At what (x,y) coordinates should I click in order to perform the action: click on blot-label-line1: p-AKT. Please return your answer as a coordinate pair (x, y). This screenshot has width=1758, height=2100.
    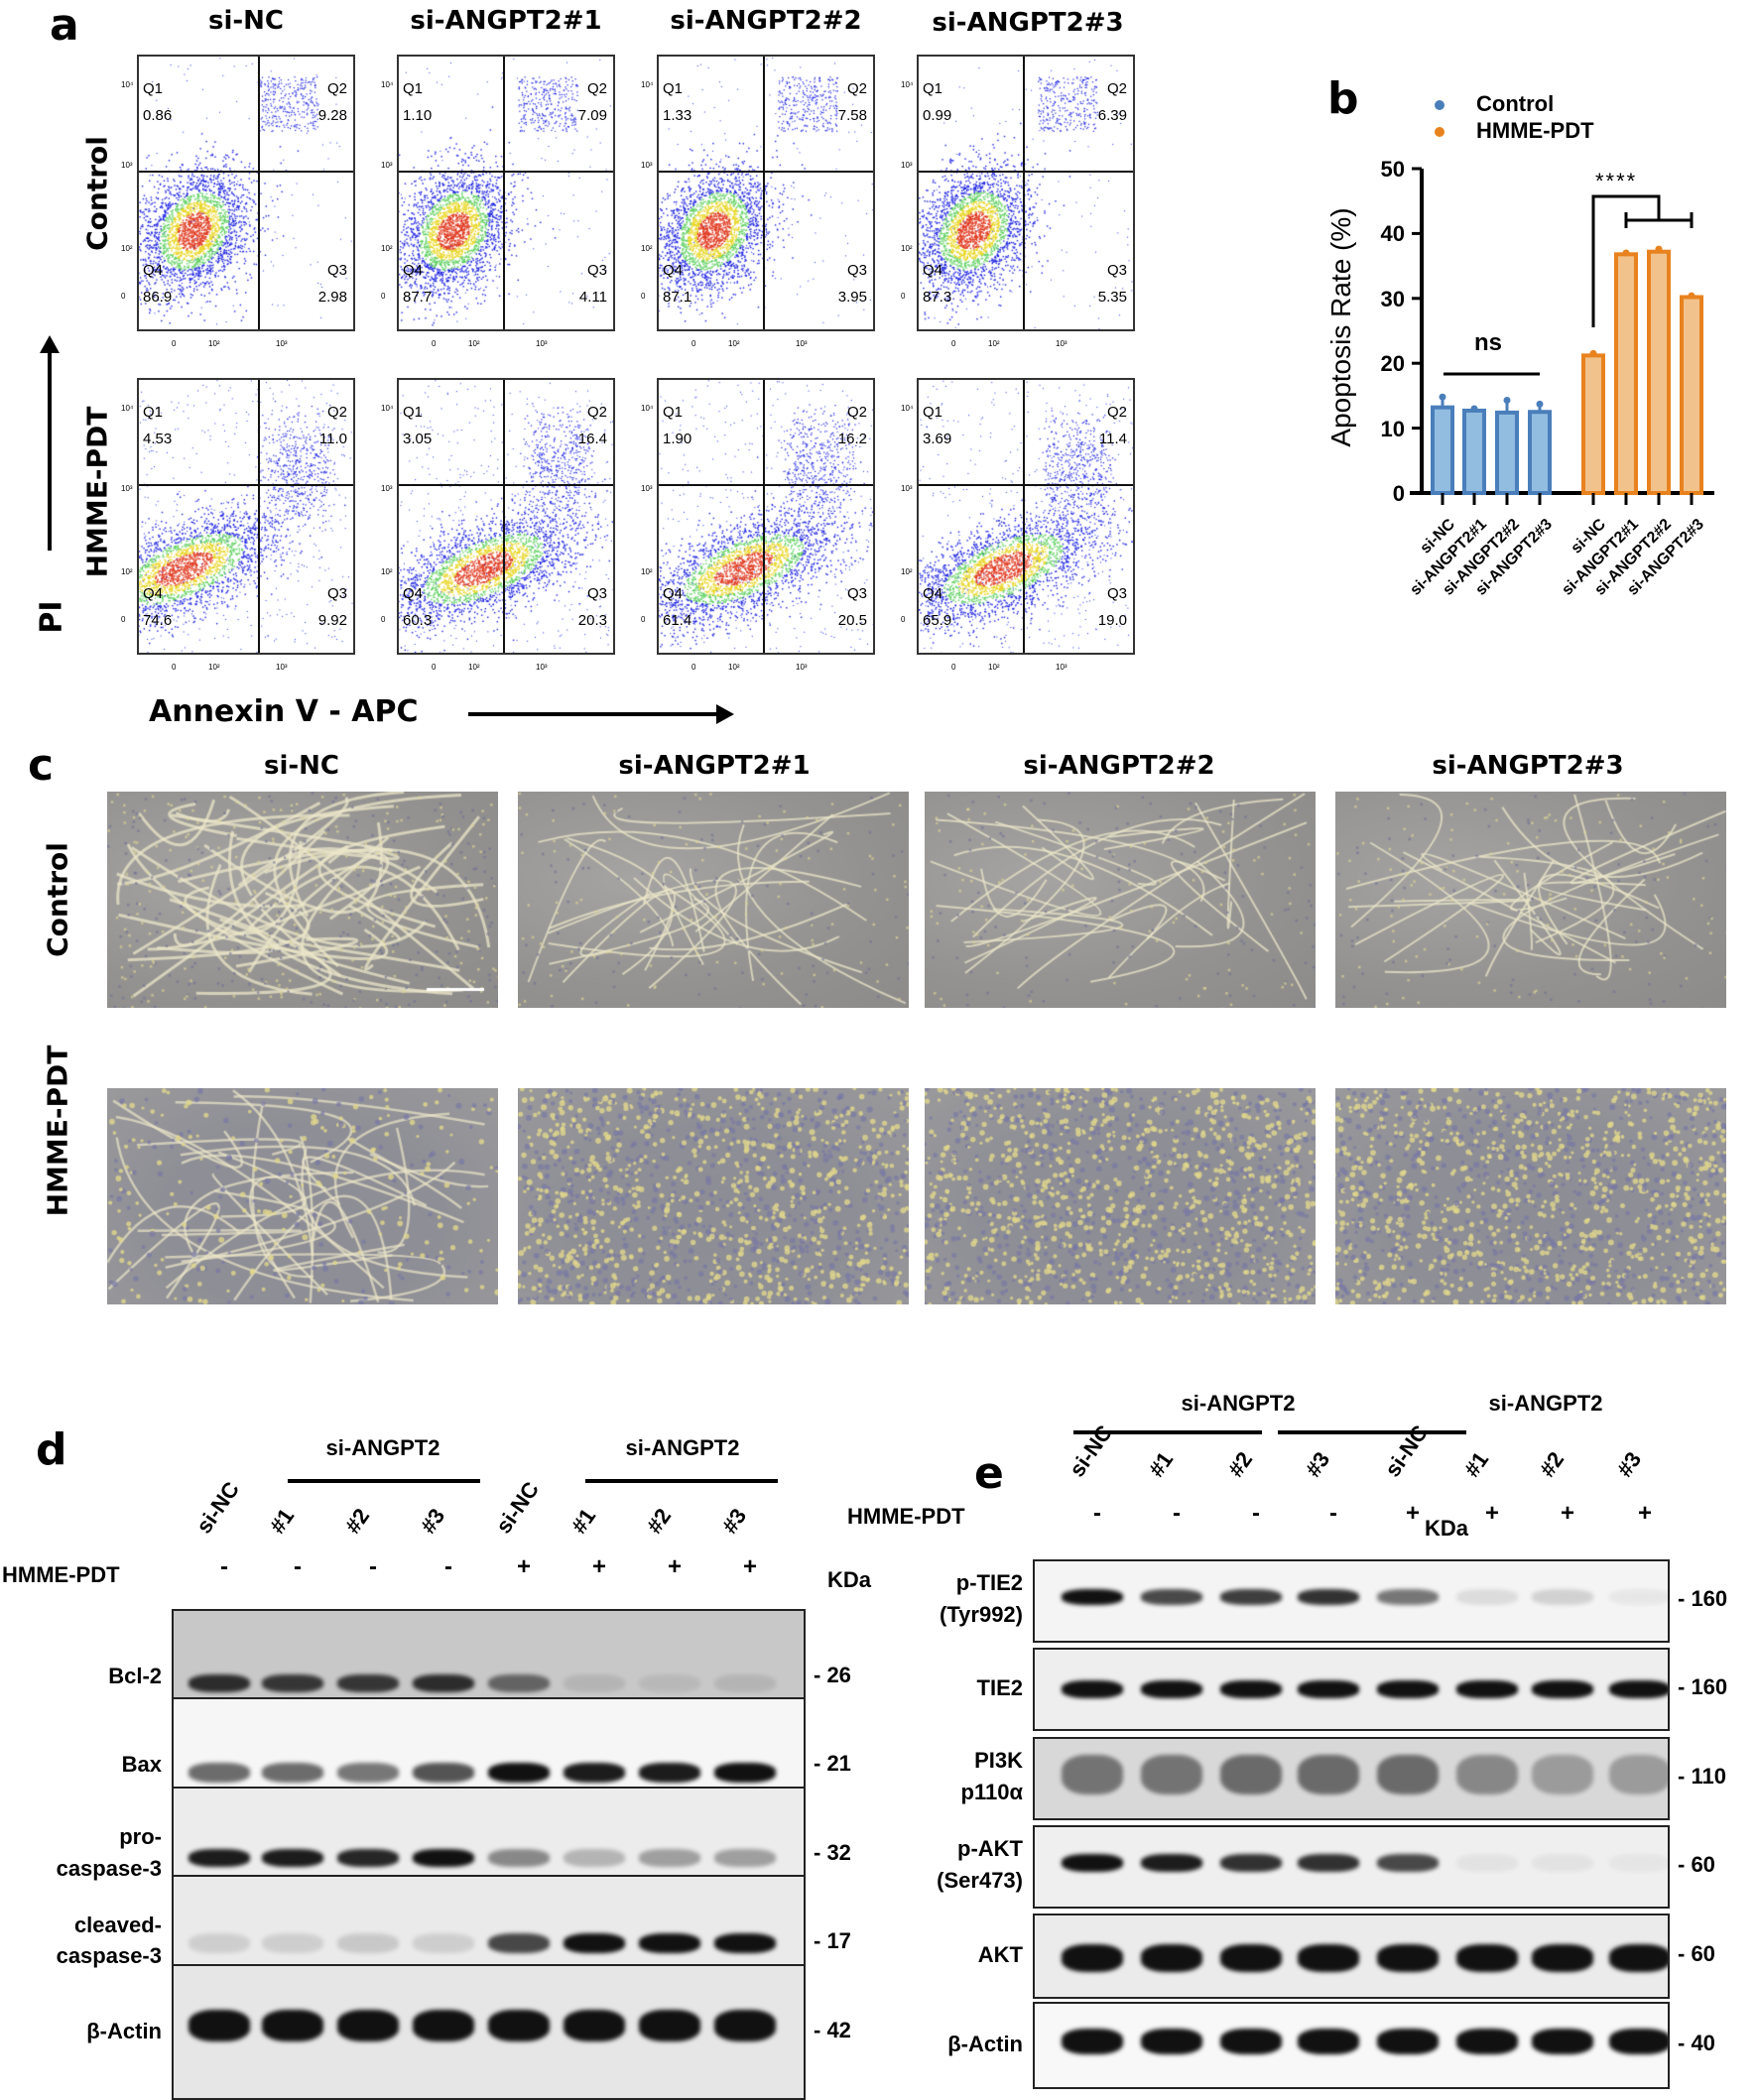
    Looking at the image, I should click on (990, 1848).